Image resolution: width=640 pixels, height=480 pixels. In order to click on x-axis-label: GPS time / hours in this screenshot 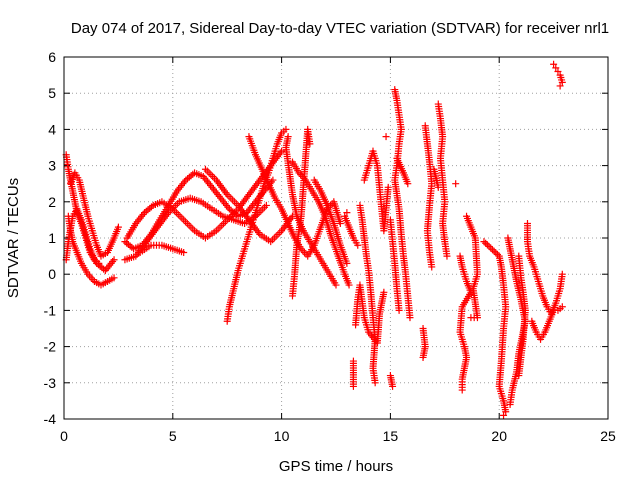, I will do `click(336, 466)`.